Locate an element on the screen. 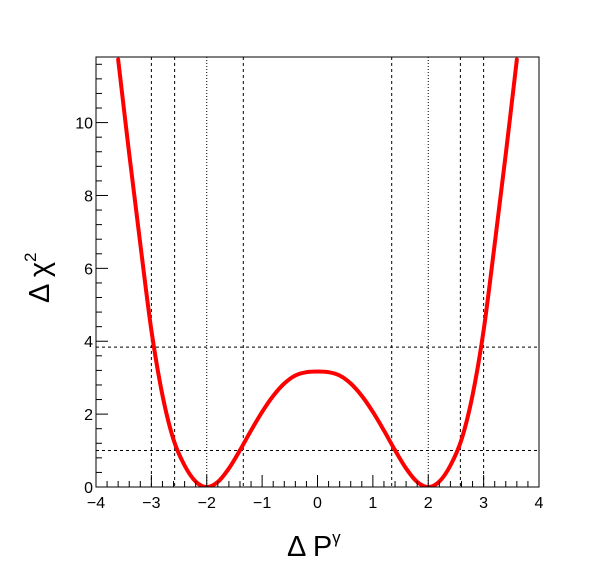 The image size is (598, 574). y-axis-title: Δ χ2 is located at coordinates (38, 277).